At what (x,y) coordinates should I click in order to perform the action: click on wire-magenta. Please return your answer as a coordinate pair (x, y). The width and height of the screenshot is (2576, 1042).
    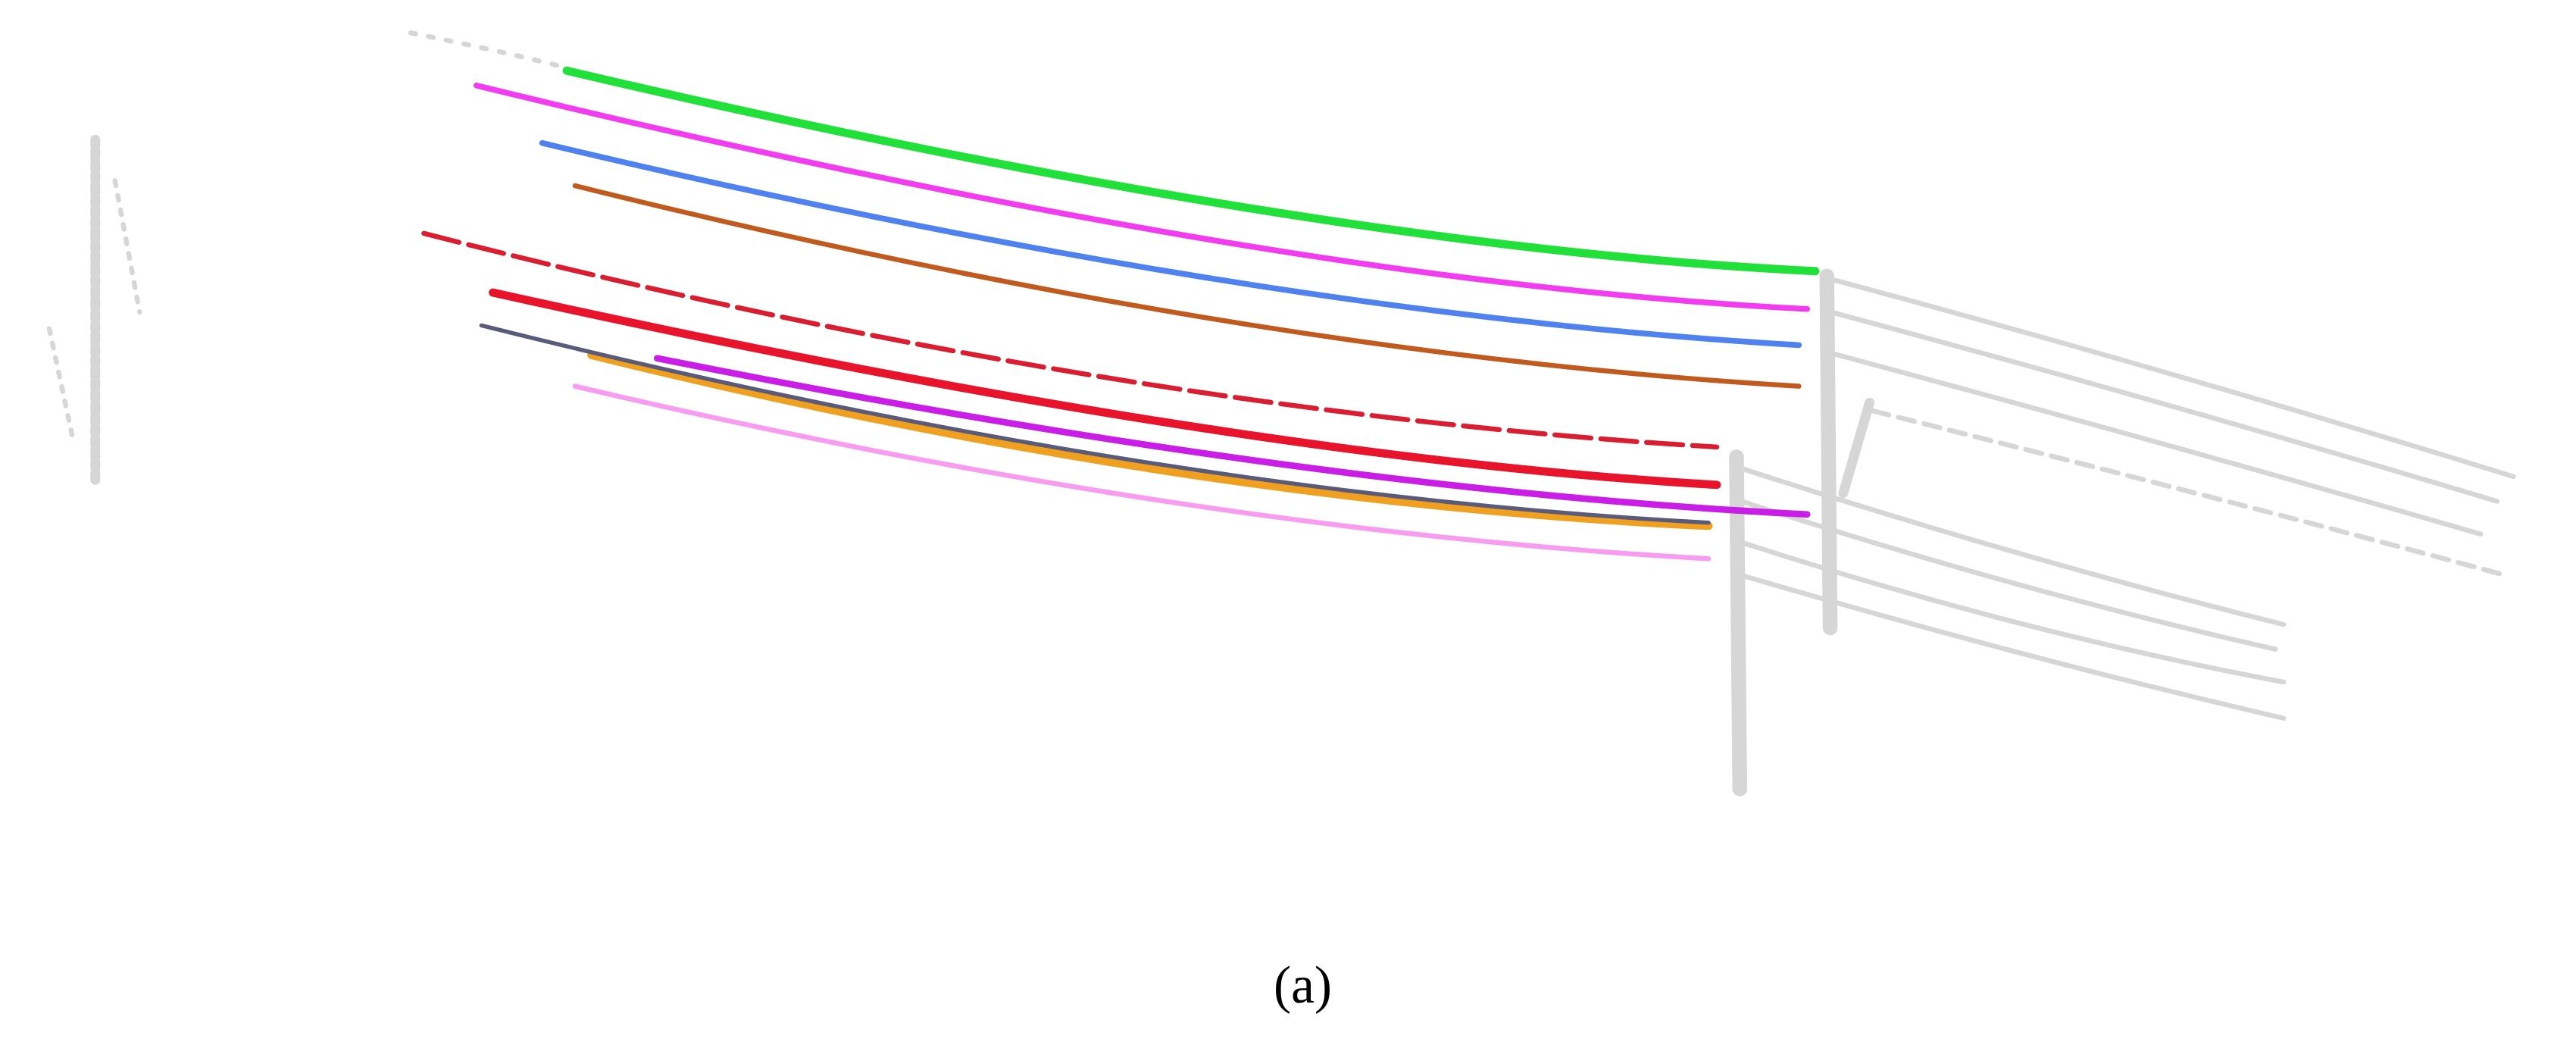
    Looking at the image, I should click on (1142, 197).